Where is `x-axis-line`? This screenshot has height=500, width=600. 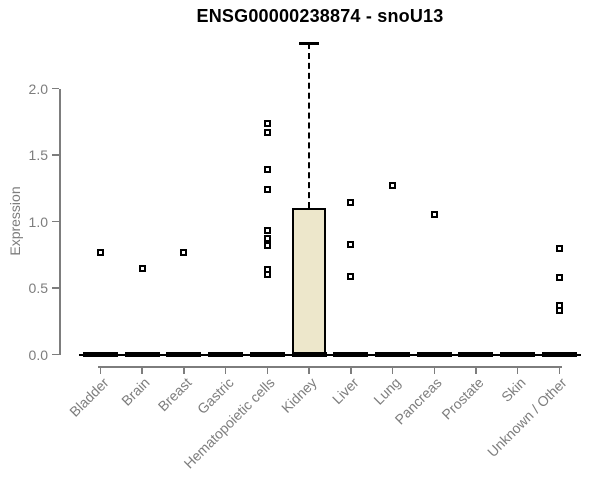 x-axis-line is located at coordinates (330, 367).